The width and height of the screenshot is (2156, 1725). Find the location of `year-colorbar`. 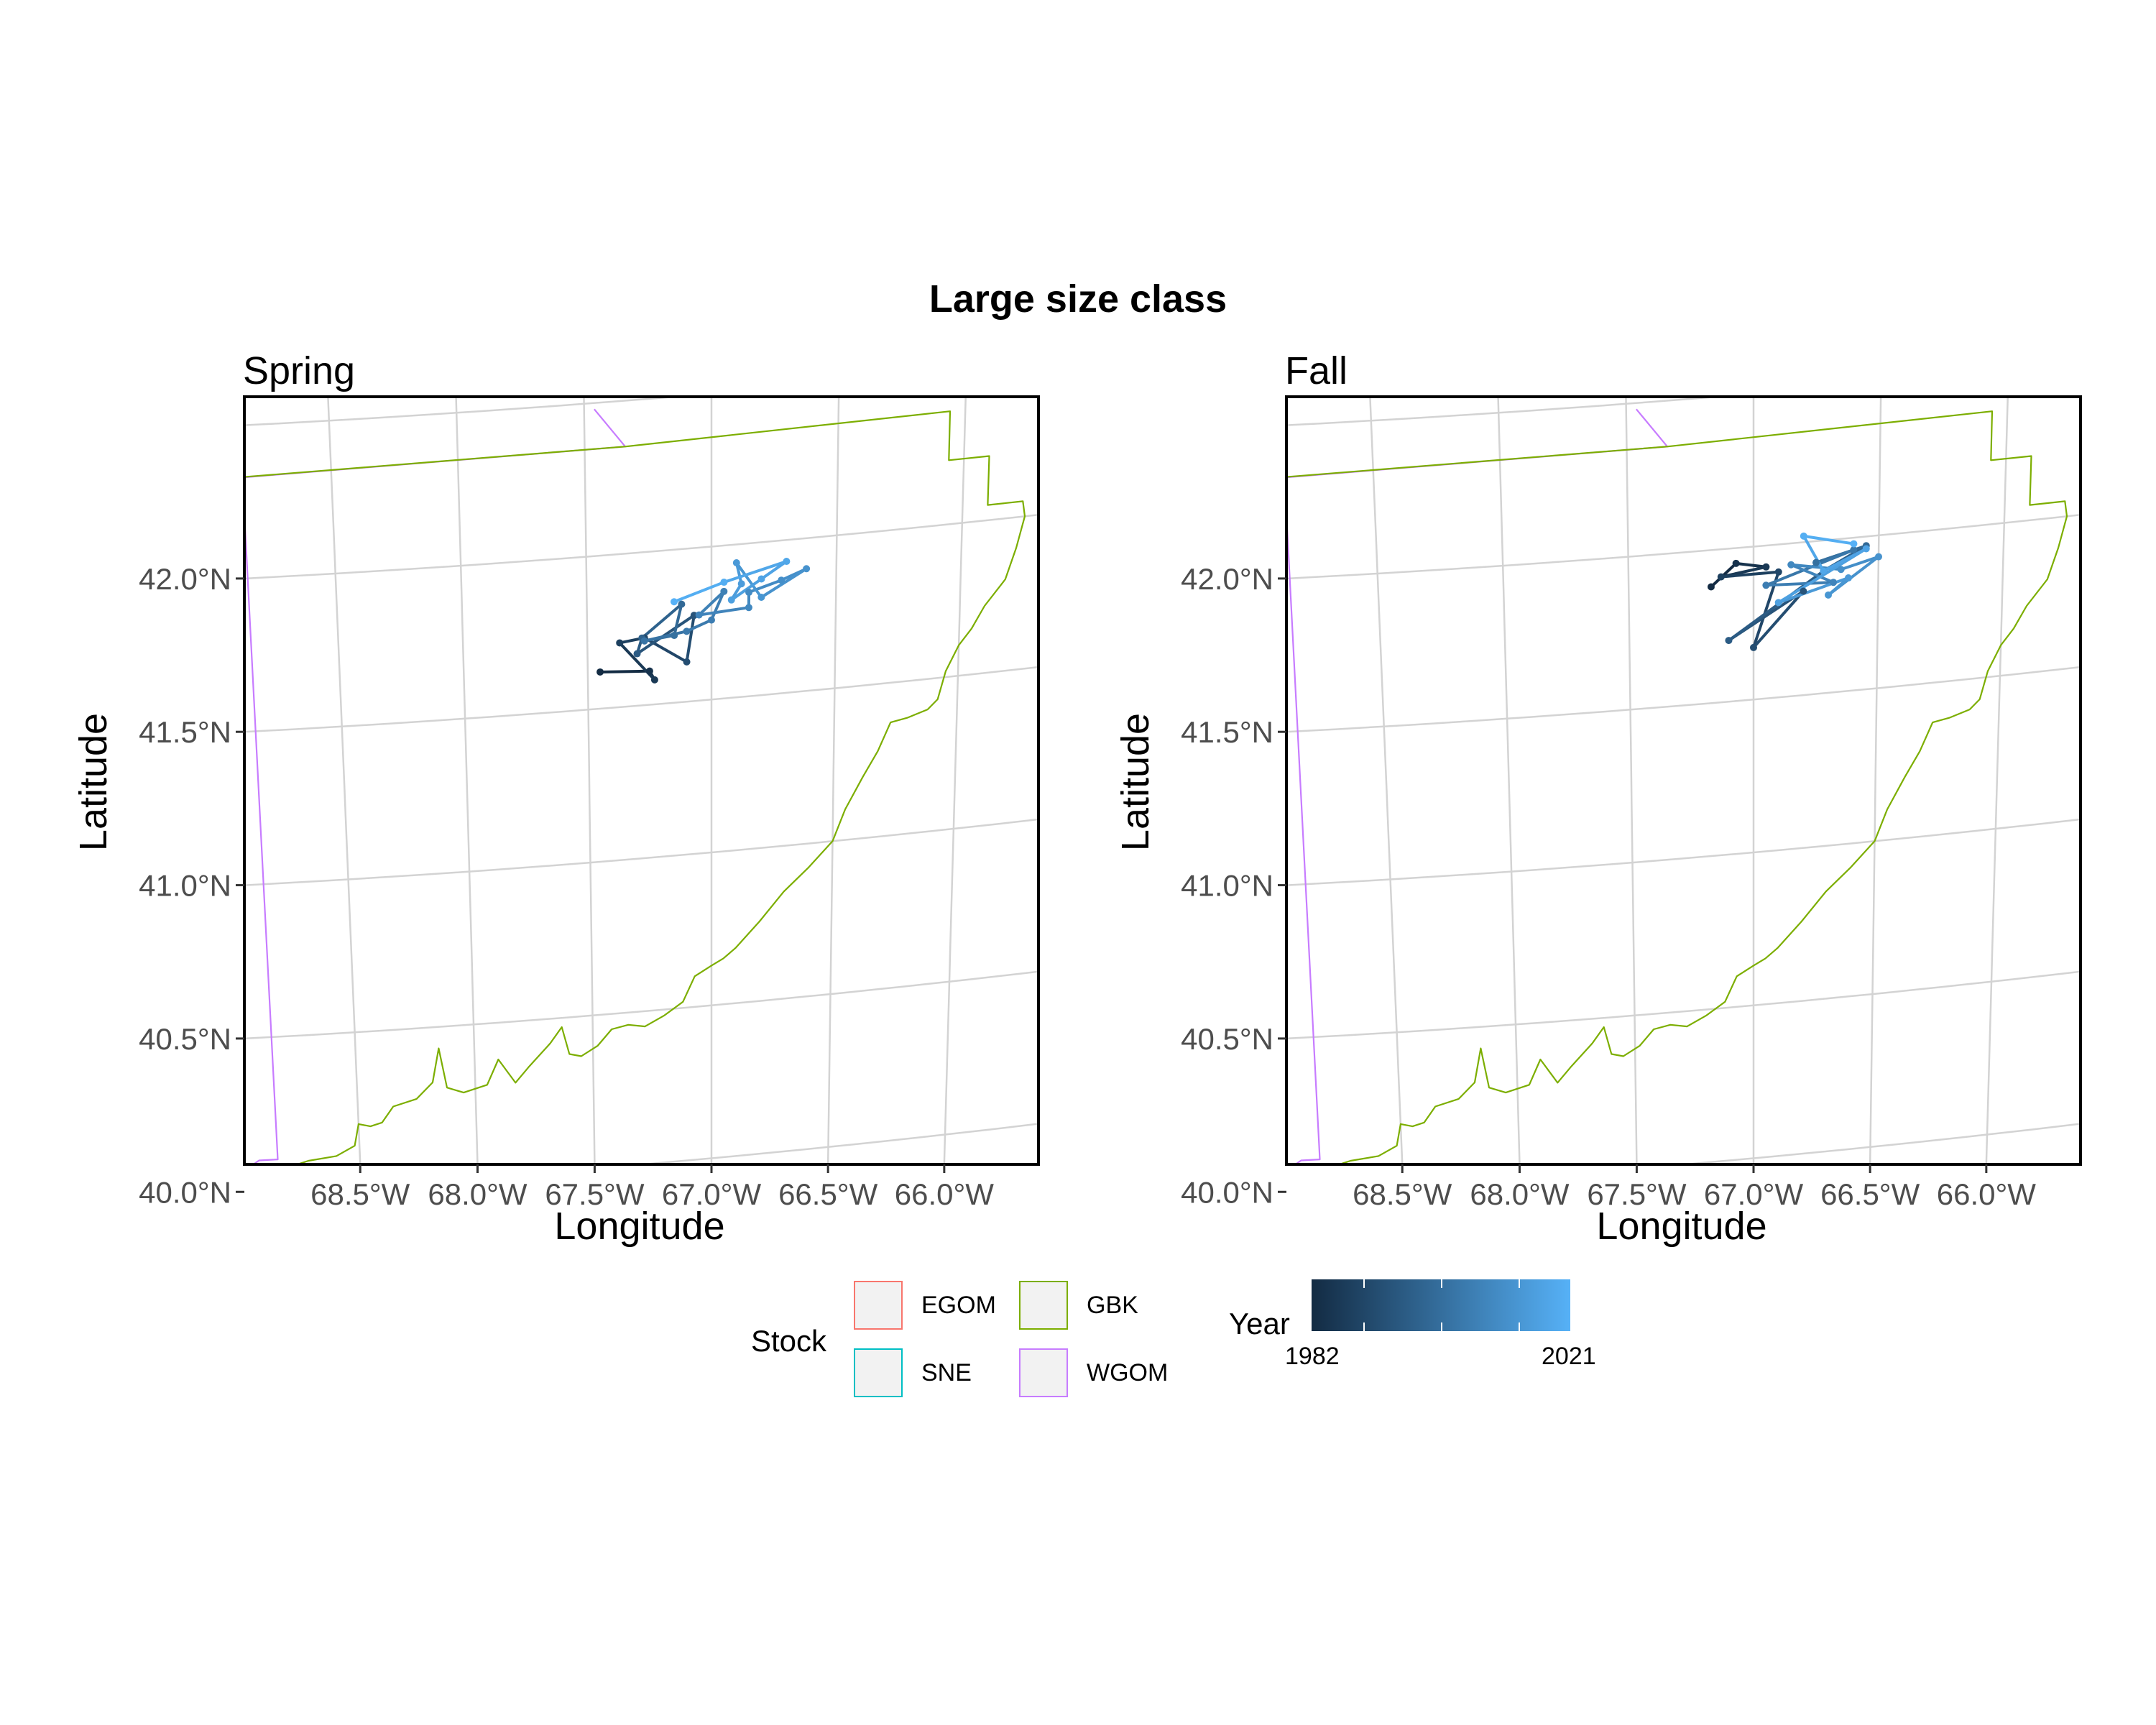

year-colorbar is located at coordinates (1441, 1305).